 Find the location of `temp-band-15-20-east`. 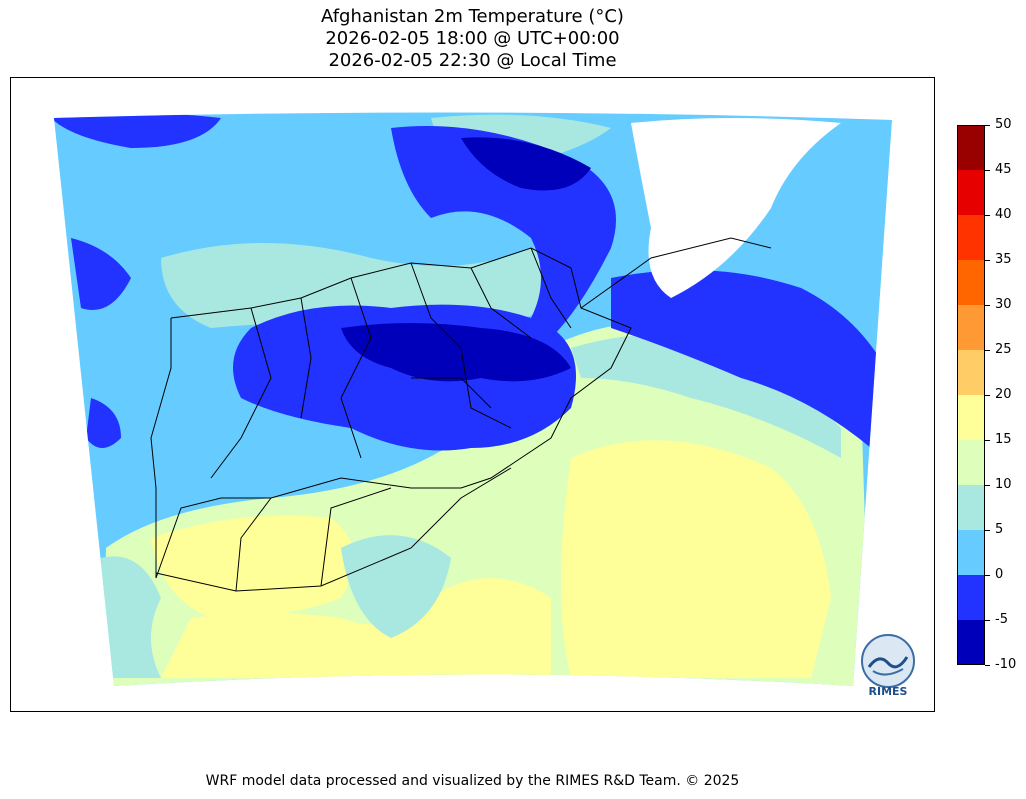

temp-band-15-20-east is located at coordinates (696, 559).